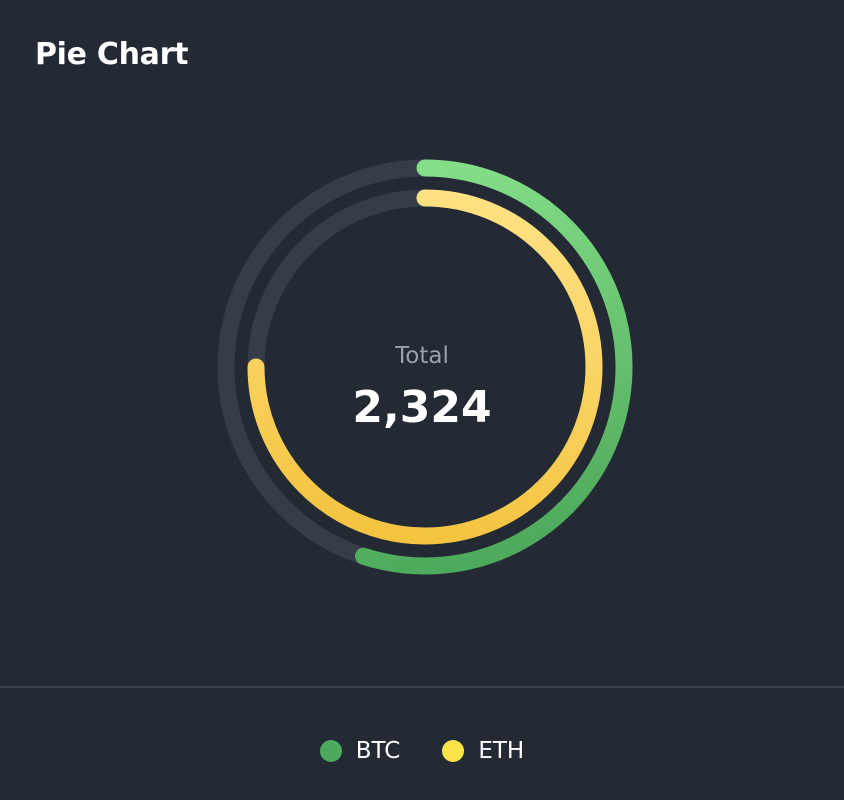  What do you see at coordinates (422, 356) in the screenshot?
I see `total-label: Total` at bounding box center [422, 356].